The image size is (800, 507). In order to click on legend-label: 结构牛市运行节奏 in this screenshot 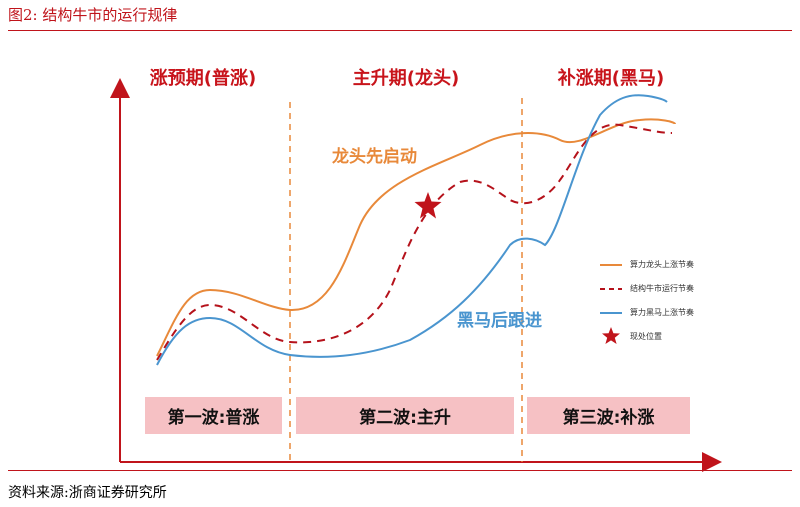, I will do `click(662, 288)`.